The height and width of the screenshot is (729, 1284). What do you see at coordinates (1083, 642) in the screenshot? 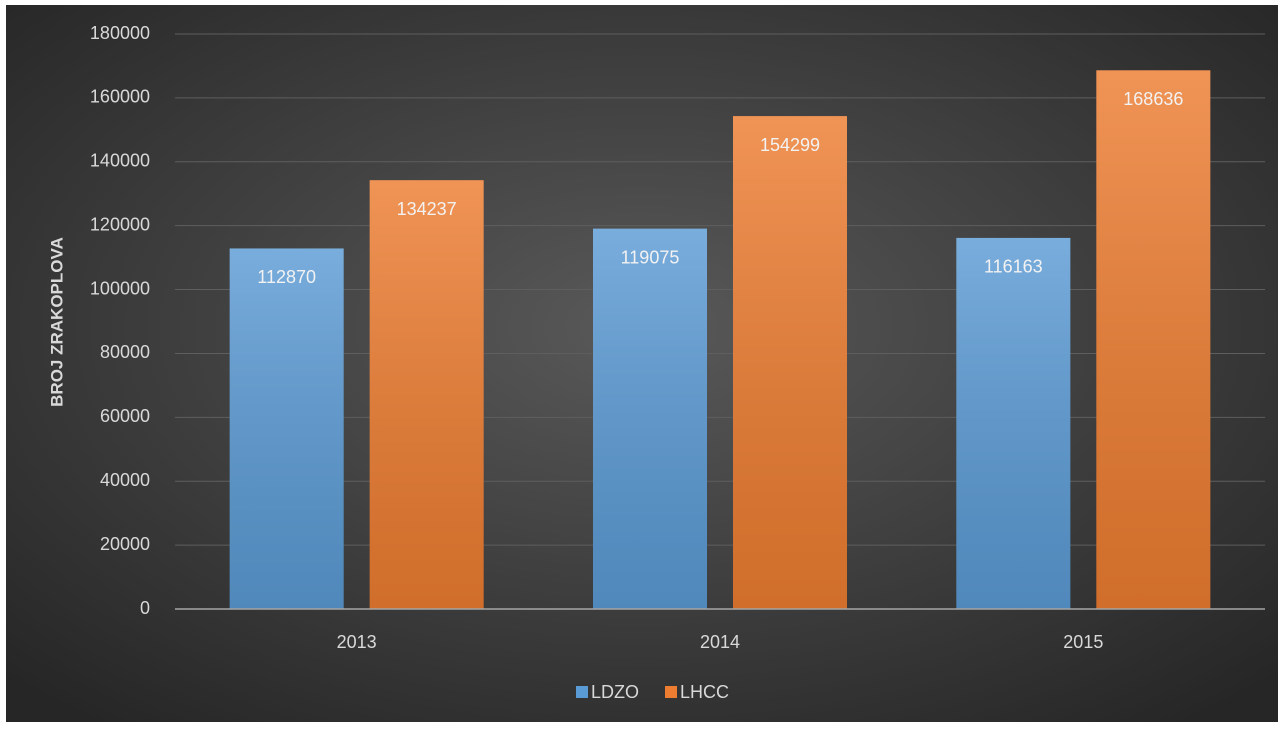
I see `x-tick-label: 2015` at bounding box center [1083, 642].